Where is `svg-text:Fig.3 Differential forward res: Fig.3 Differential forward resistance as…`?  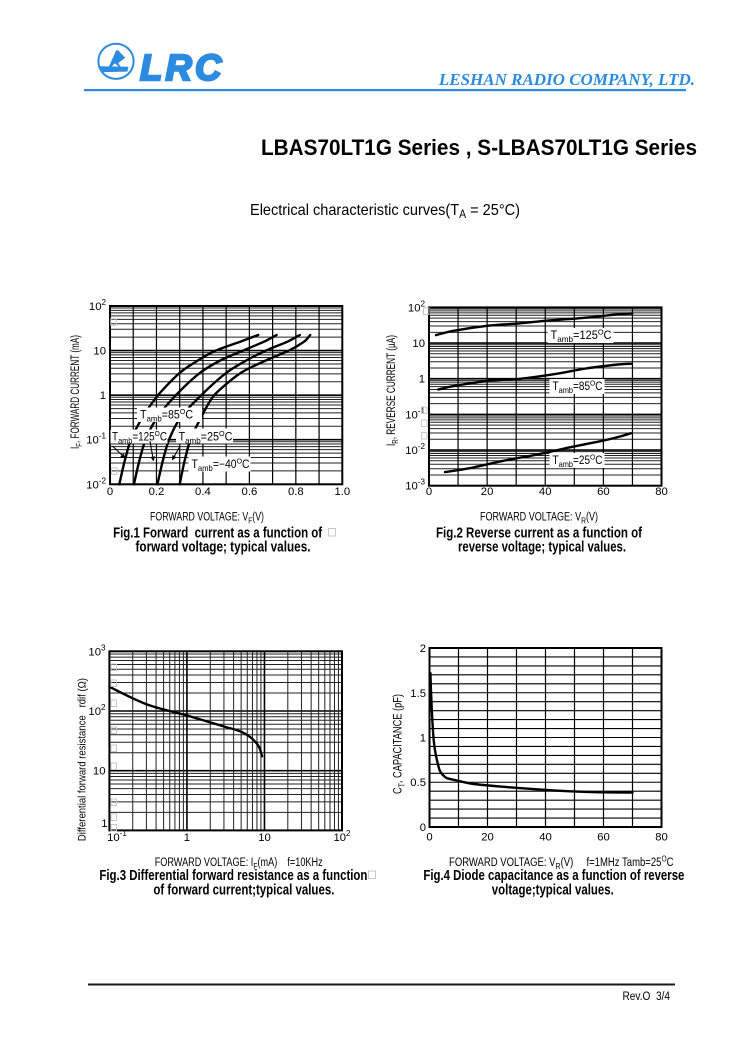 svg-text:Fig.3 Differential forward res: Fig.3 Differential forward resistance as… is located at coordinates (233, 876).